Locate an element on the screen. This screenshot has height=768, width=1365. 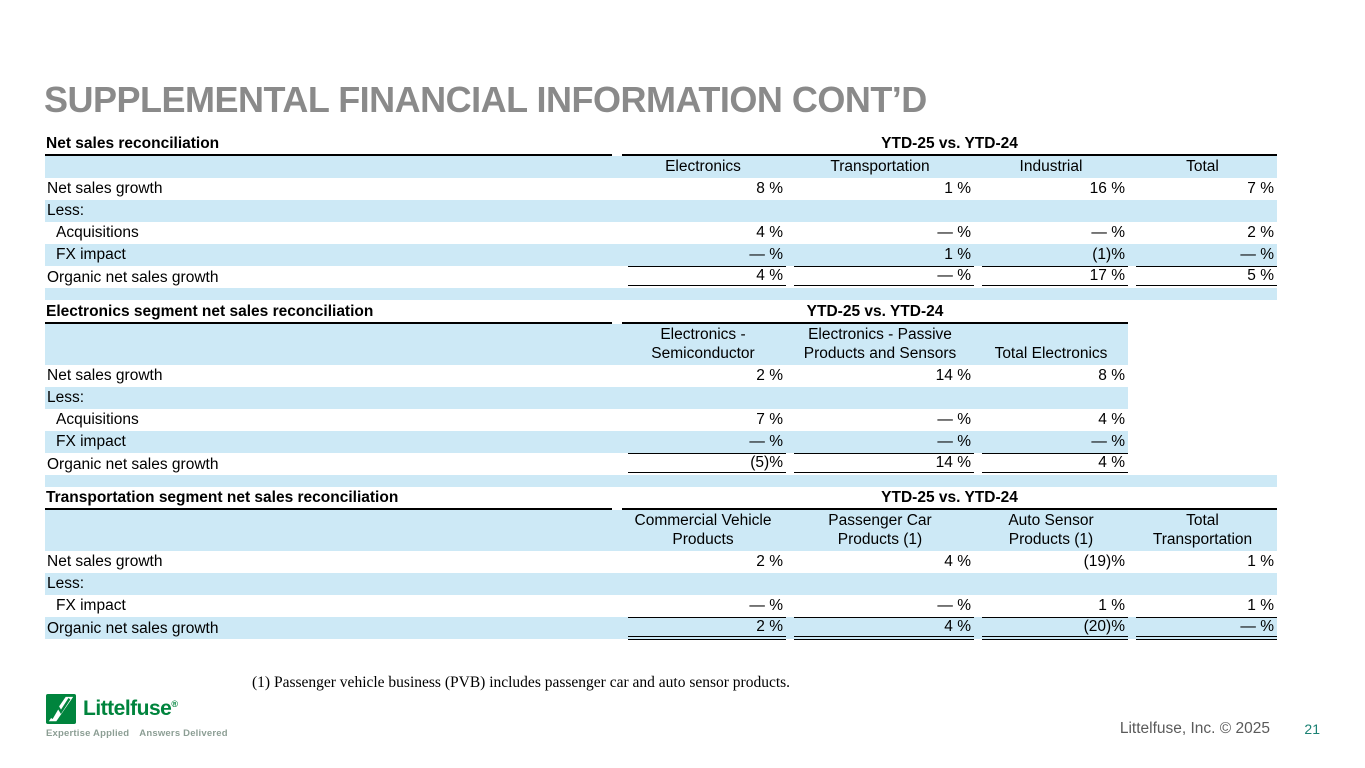
table-spacer-stripe is located at coordinates (661, 481).